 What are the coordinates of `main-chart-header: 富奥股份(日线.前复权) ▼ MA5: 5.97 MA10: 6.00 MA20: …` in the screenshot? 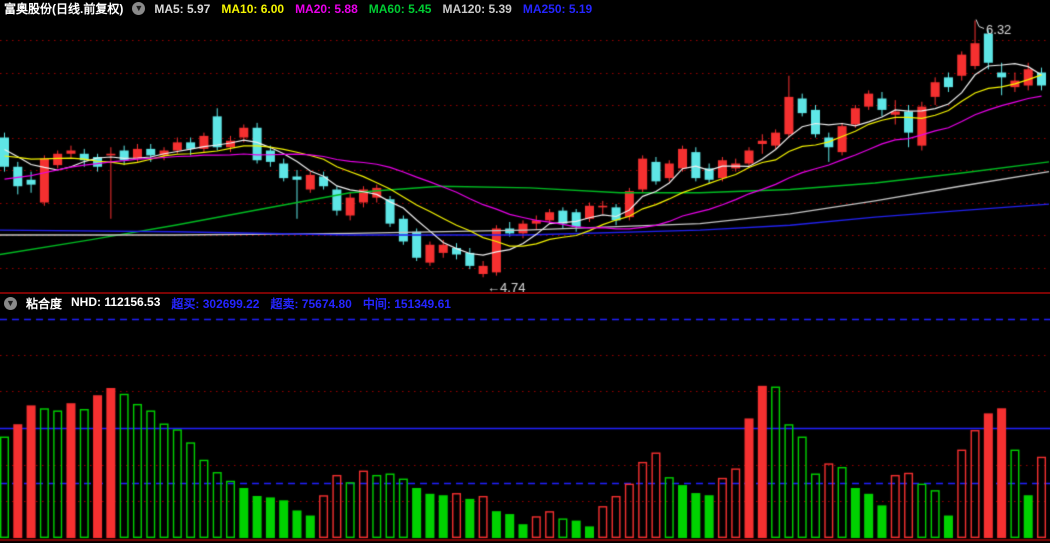 It's located at (525, 8).